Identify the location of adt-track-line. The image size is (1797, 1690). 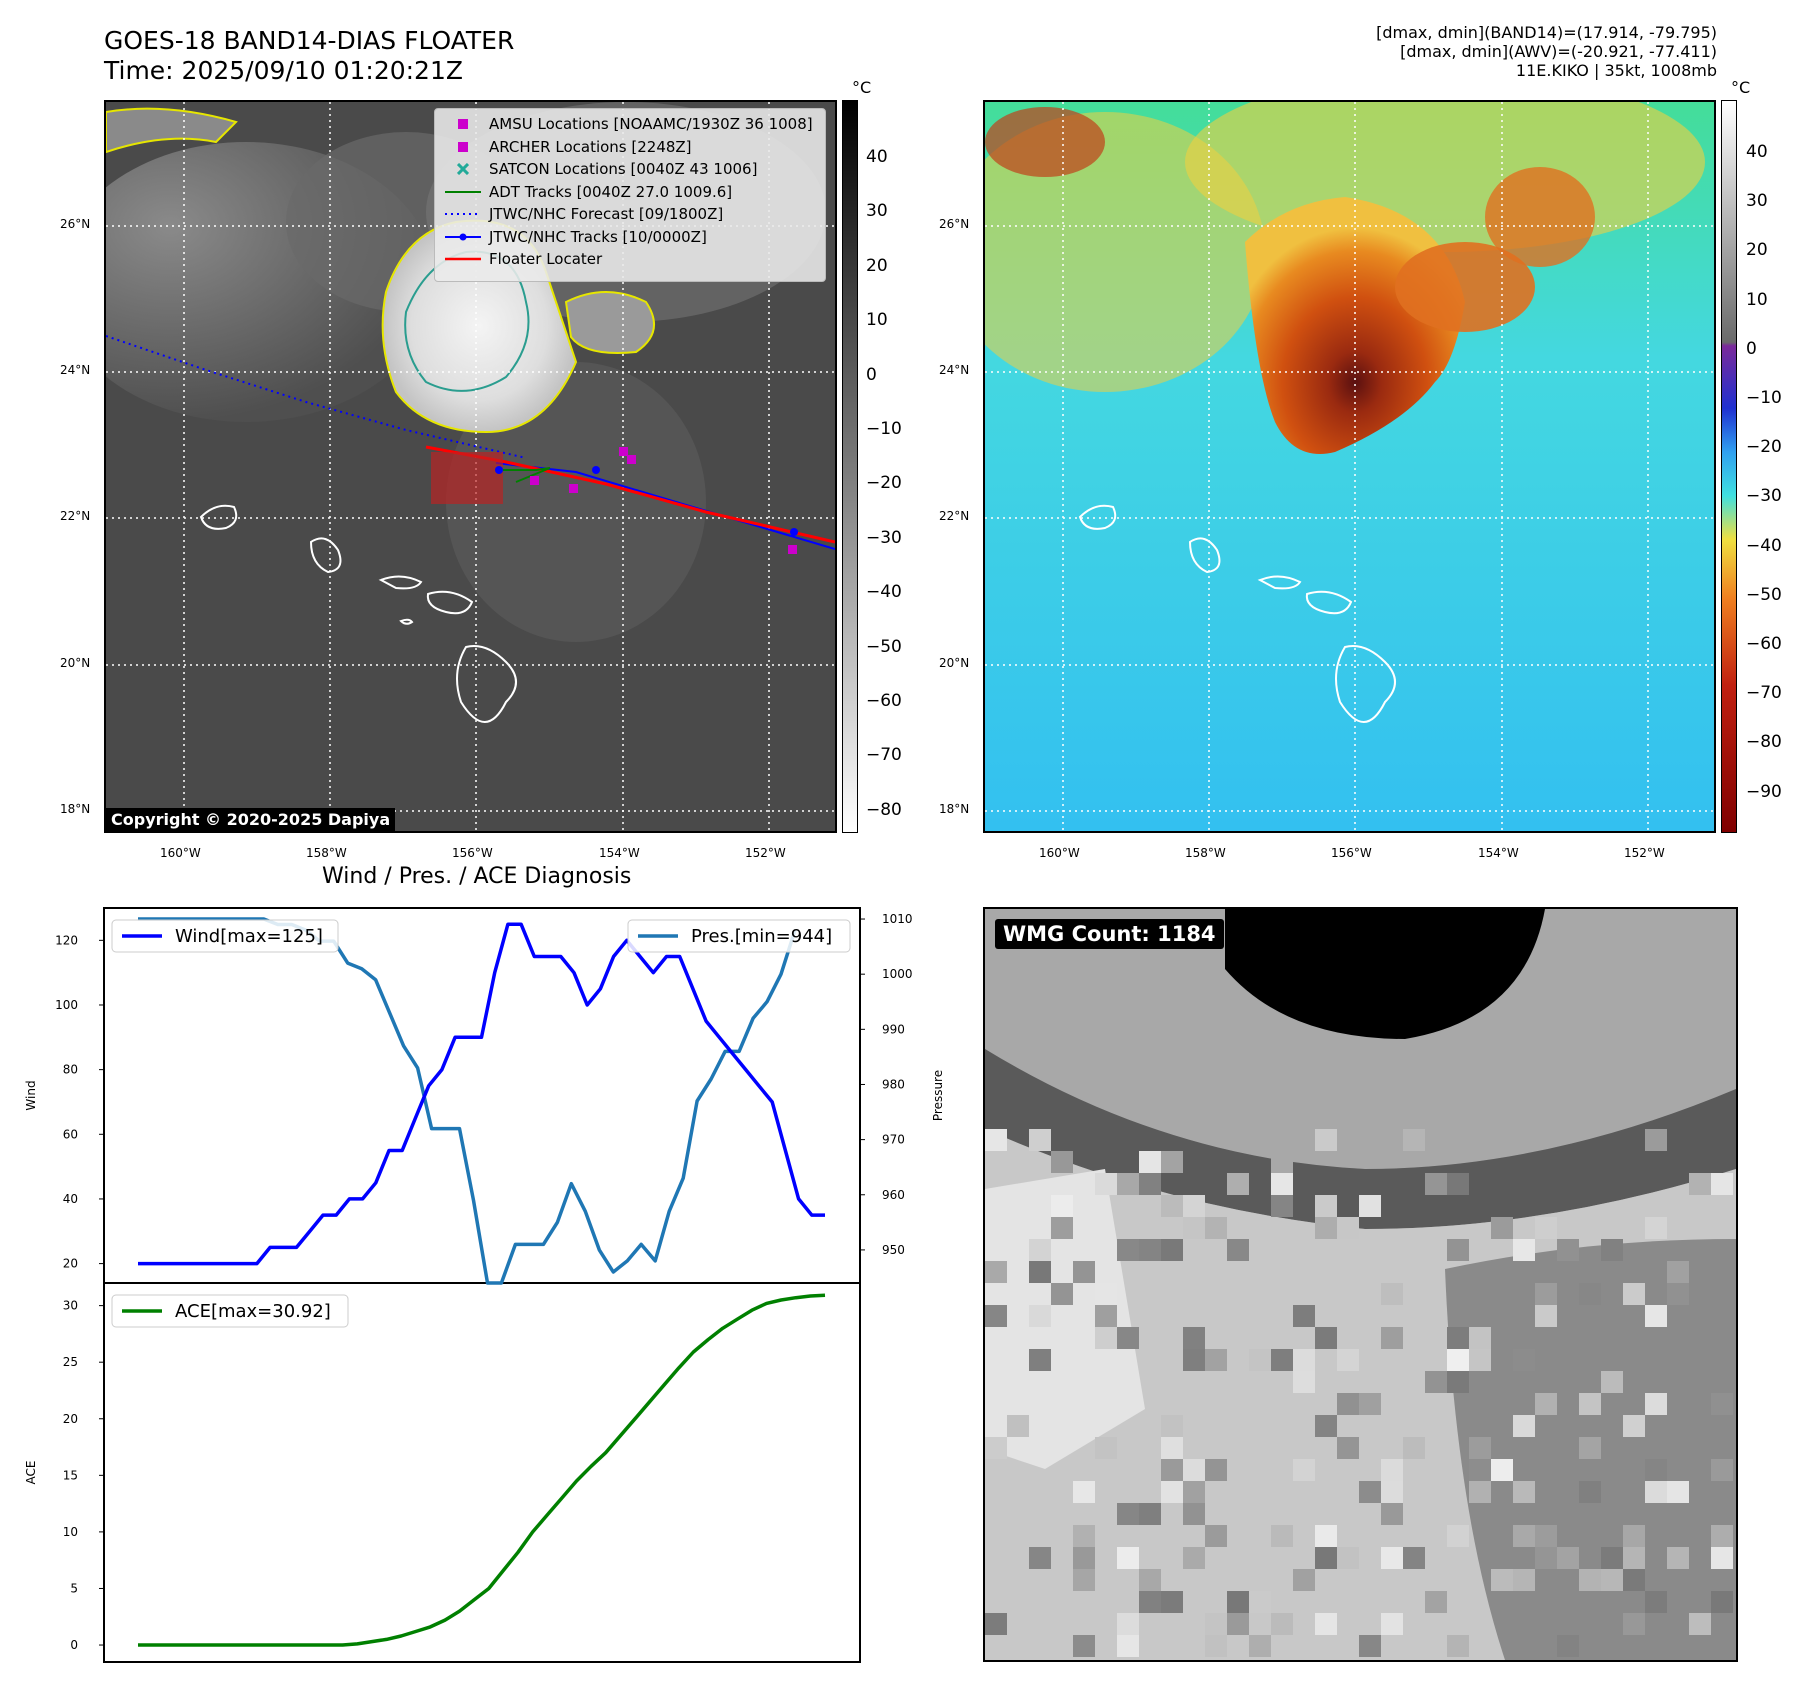
(523, 475).